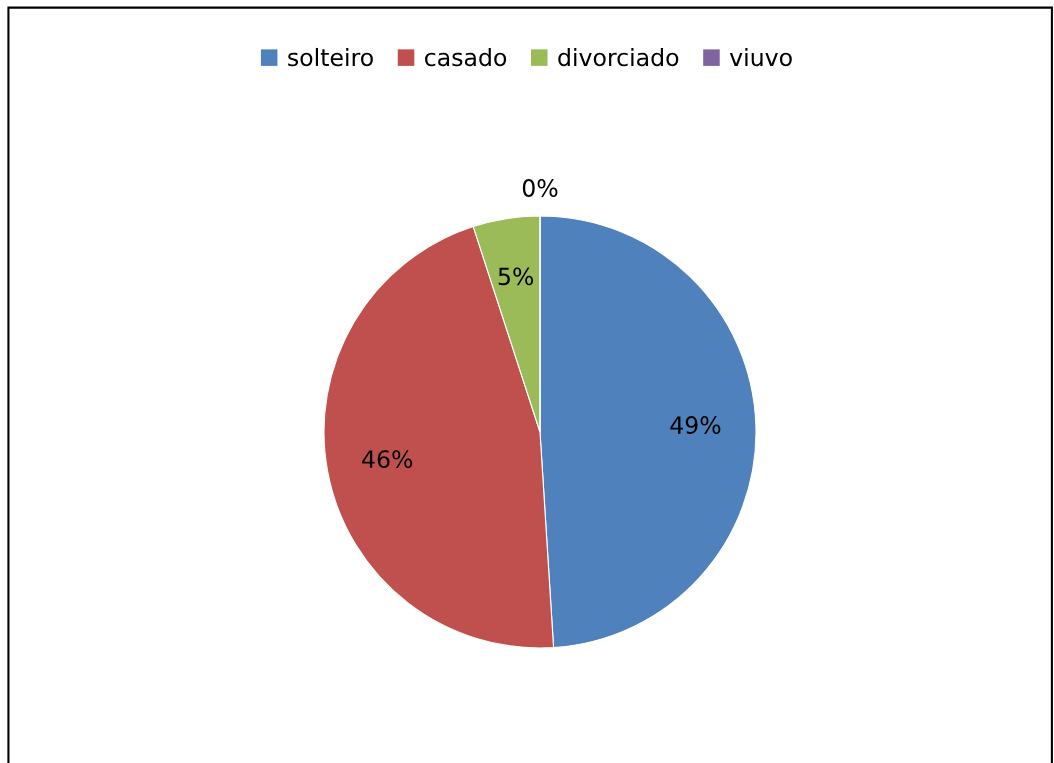  I want to click on data-label: 49%, so click(695, 425).